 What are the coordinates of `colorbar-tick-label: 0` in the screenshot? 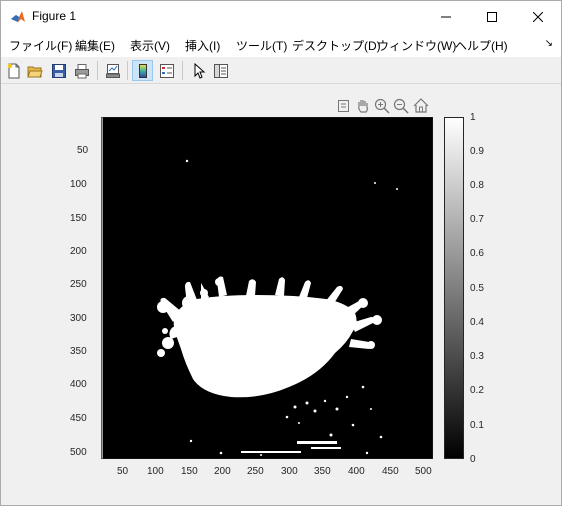 It's located at (473, 459).